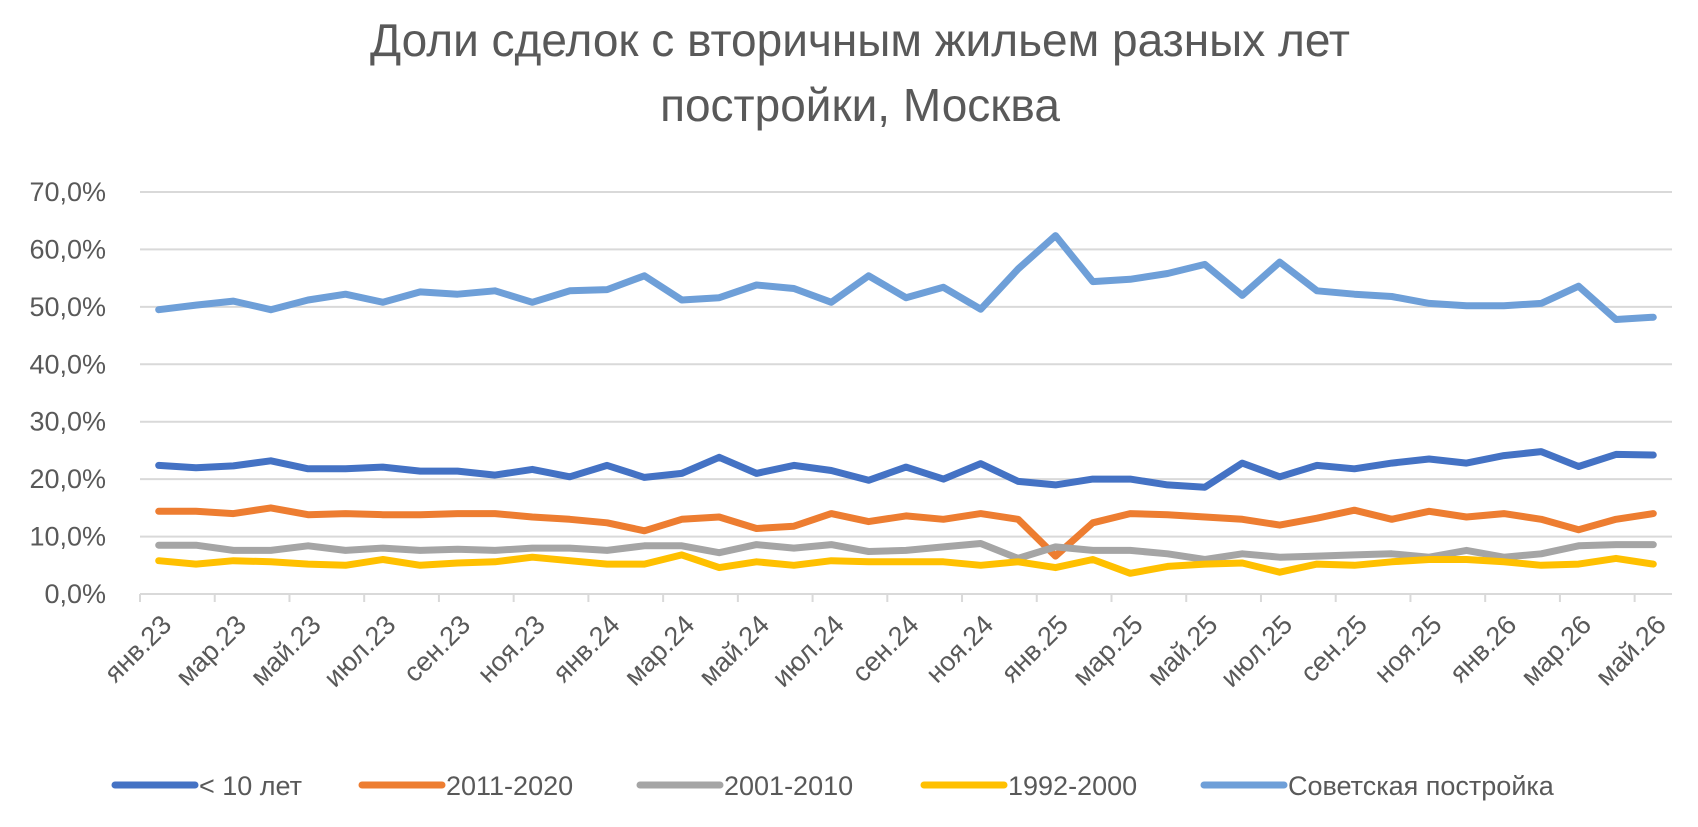 This screenshot has width=1698, height=827. What do you see at coordinates (437, 648) in the screenshot?
I see `x-tick-label: сен.23` at bounding box center [437, 648].